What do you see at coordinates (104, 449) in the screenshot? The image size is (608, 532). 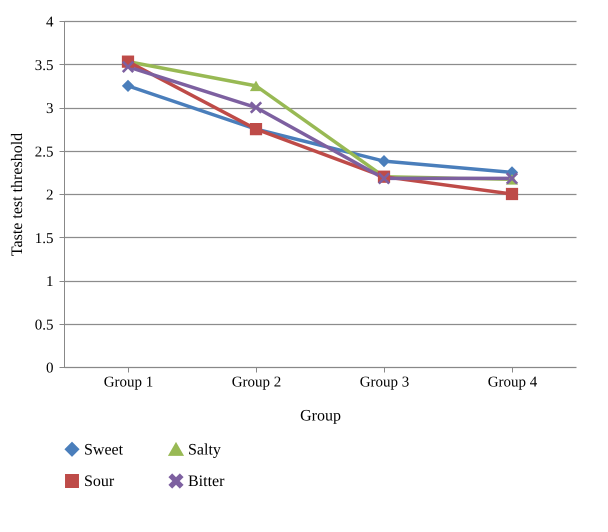 I see `legend-label: Sweet` at bounding box center [104, 449].